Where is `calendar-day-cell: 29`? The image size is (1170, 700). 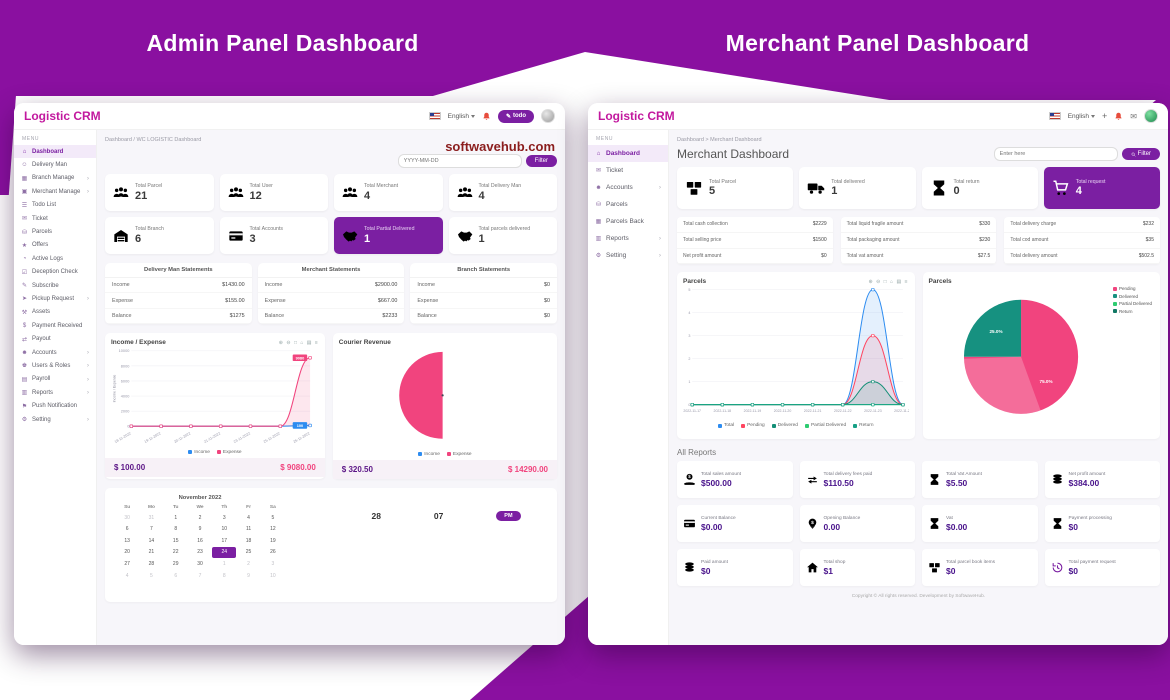 calendar-day-cell: 29 is located at coordinates (175, 563).